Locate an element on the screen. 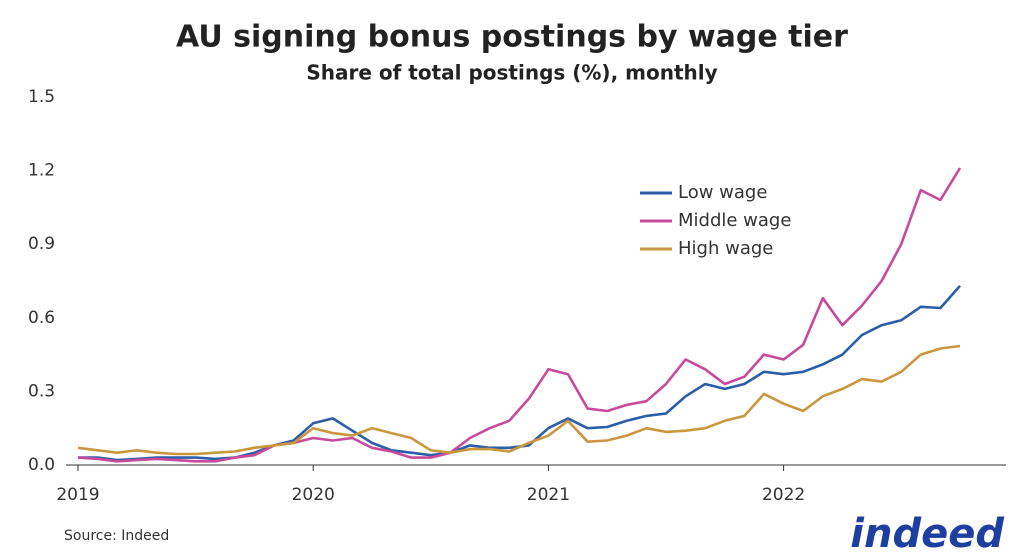  x-tick-label: 2020 is located at coordinates (313, 495).